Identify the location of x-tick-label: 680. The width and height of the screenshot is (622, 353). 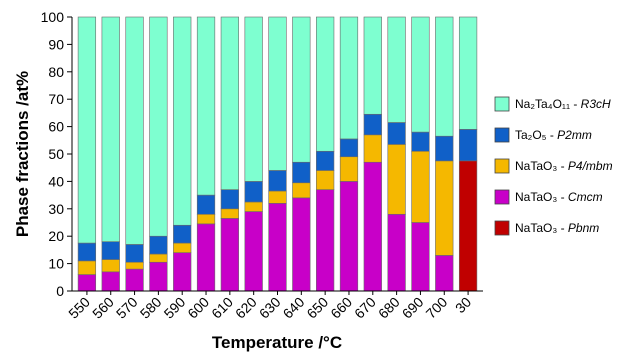
(389, 308).